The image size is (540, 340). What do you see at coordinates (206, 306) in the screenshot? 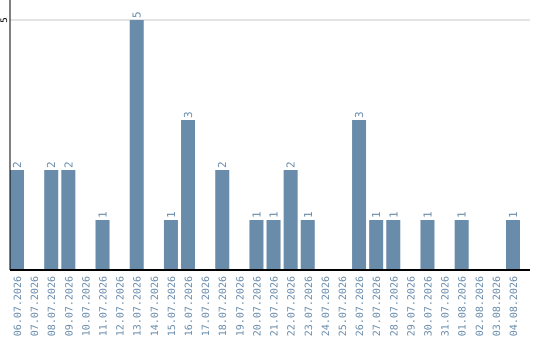
I see `x-tick-label: 17.07.2026` at bounding box center [206, 306].